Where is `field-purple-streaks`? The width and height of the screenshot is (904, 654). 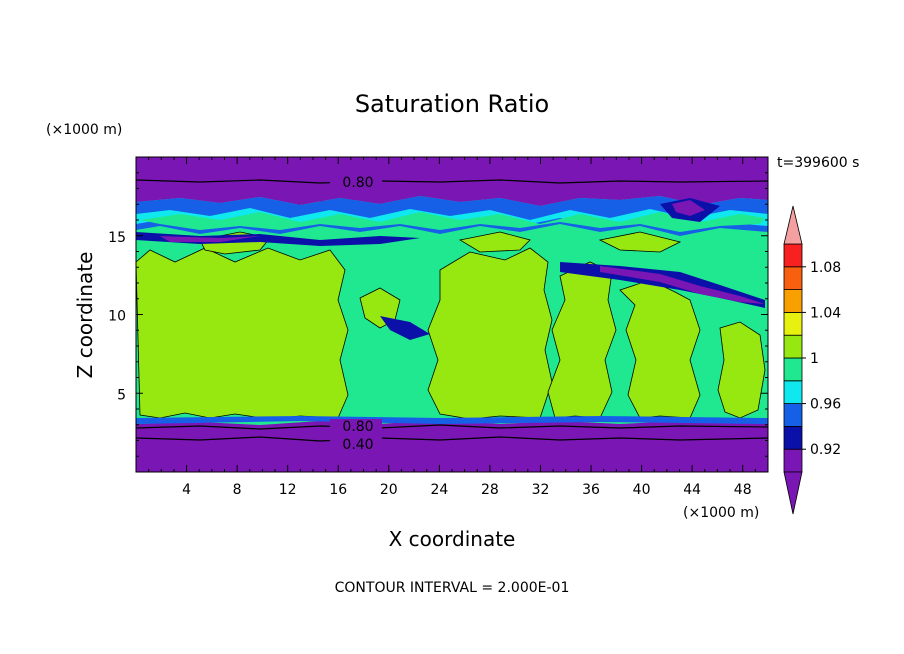 field-purple-streaks is located at coordinates (462, 252).